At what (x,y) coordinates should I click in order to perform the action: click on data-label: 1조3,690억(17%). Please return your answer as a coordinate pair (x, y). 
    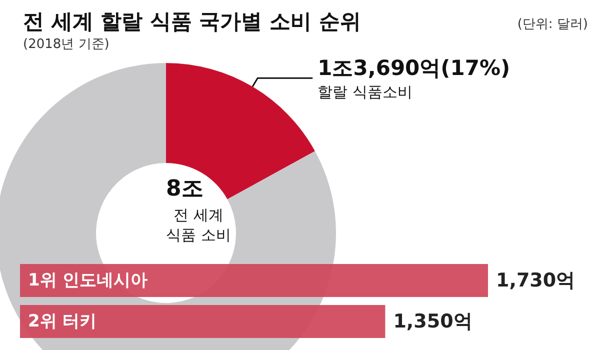
    Looking at the image, I should click on (414, 68).